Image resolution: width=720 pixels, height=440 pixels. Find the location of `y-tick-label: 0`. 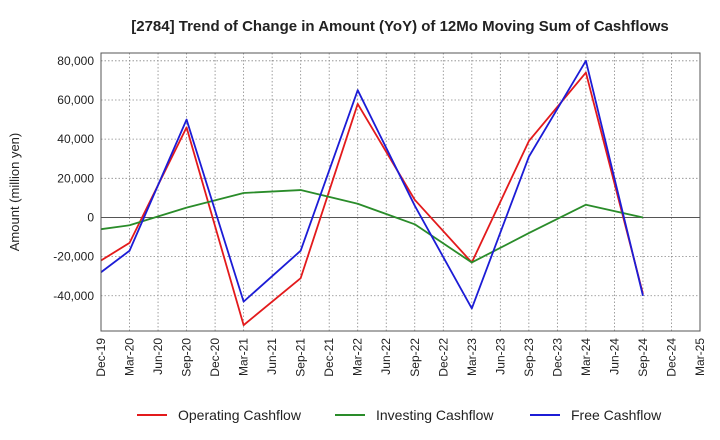

y-tick-label: 0 is located at coordinates (90, 217).